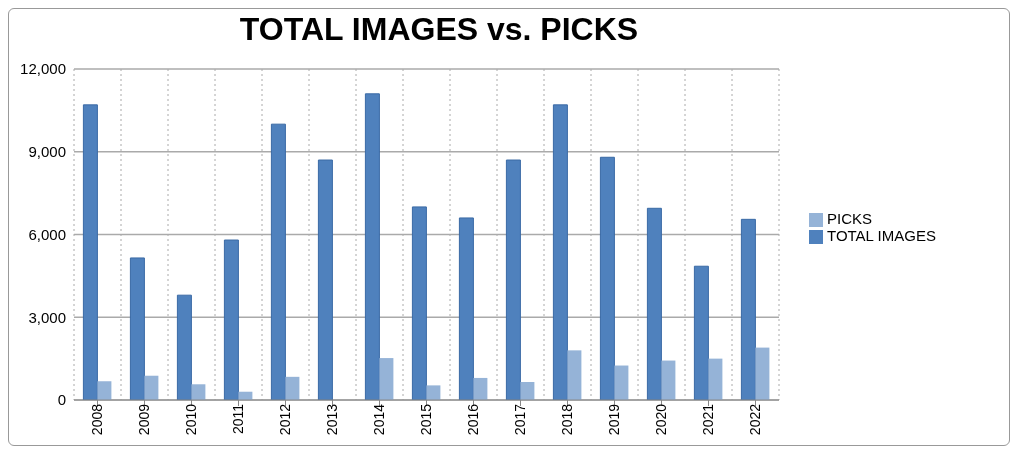  What do you see at coordinates (661, 419) in the screenshot?
I see `x-tick-label: 2020` at bounding box center [661, 419].